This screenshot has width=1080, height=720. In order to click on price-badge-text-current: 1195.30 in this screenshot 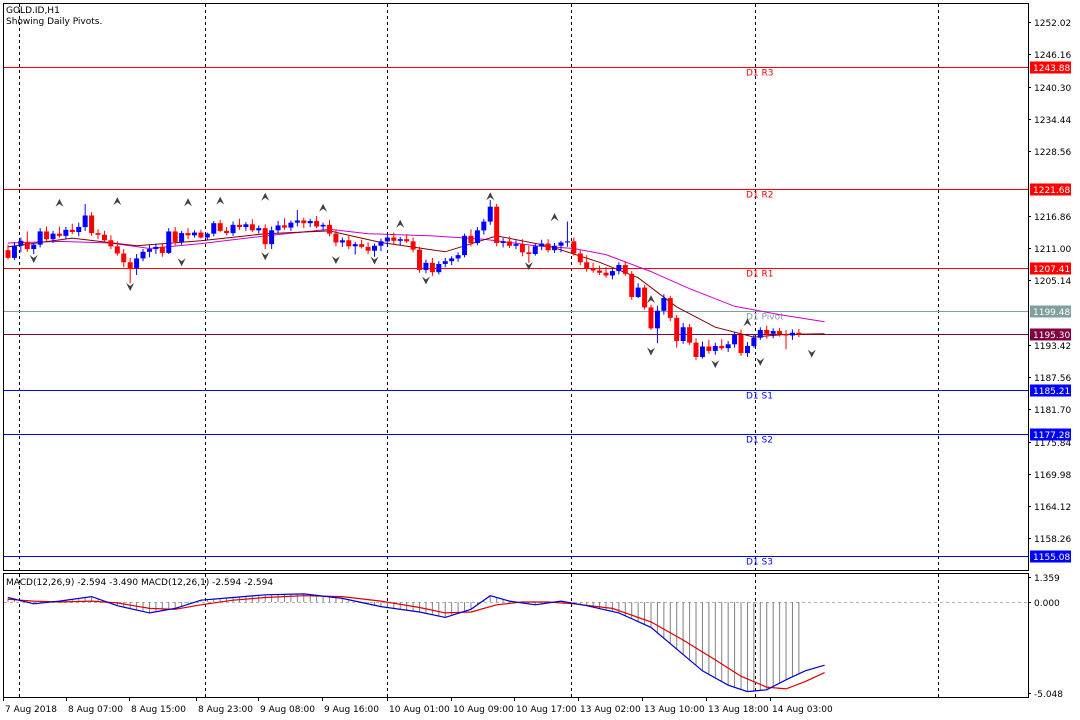, I will do `click(1051, 336)`.